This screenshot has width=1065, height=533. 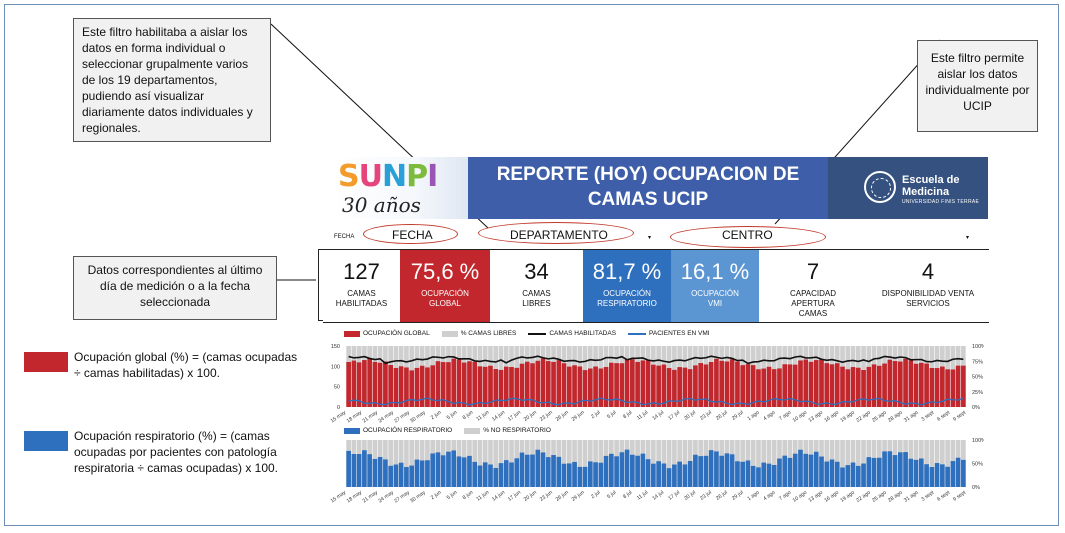 I want to click on x-tick: 19 ago, so click(x=847, y=417).